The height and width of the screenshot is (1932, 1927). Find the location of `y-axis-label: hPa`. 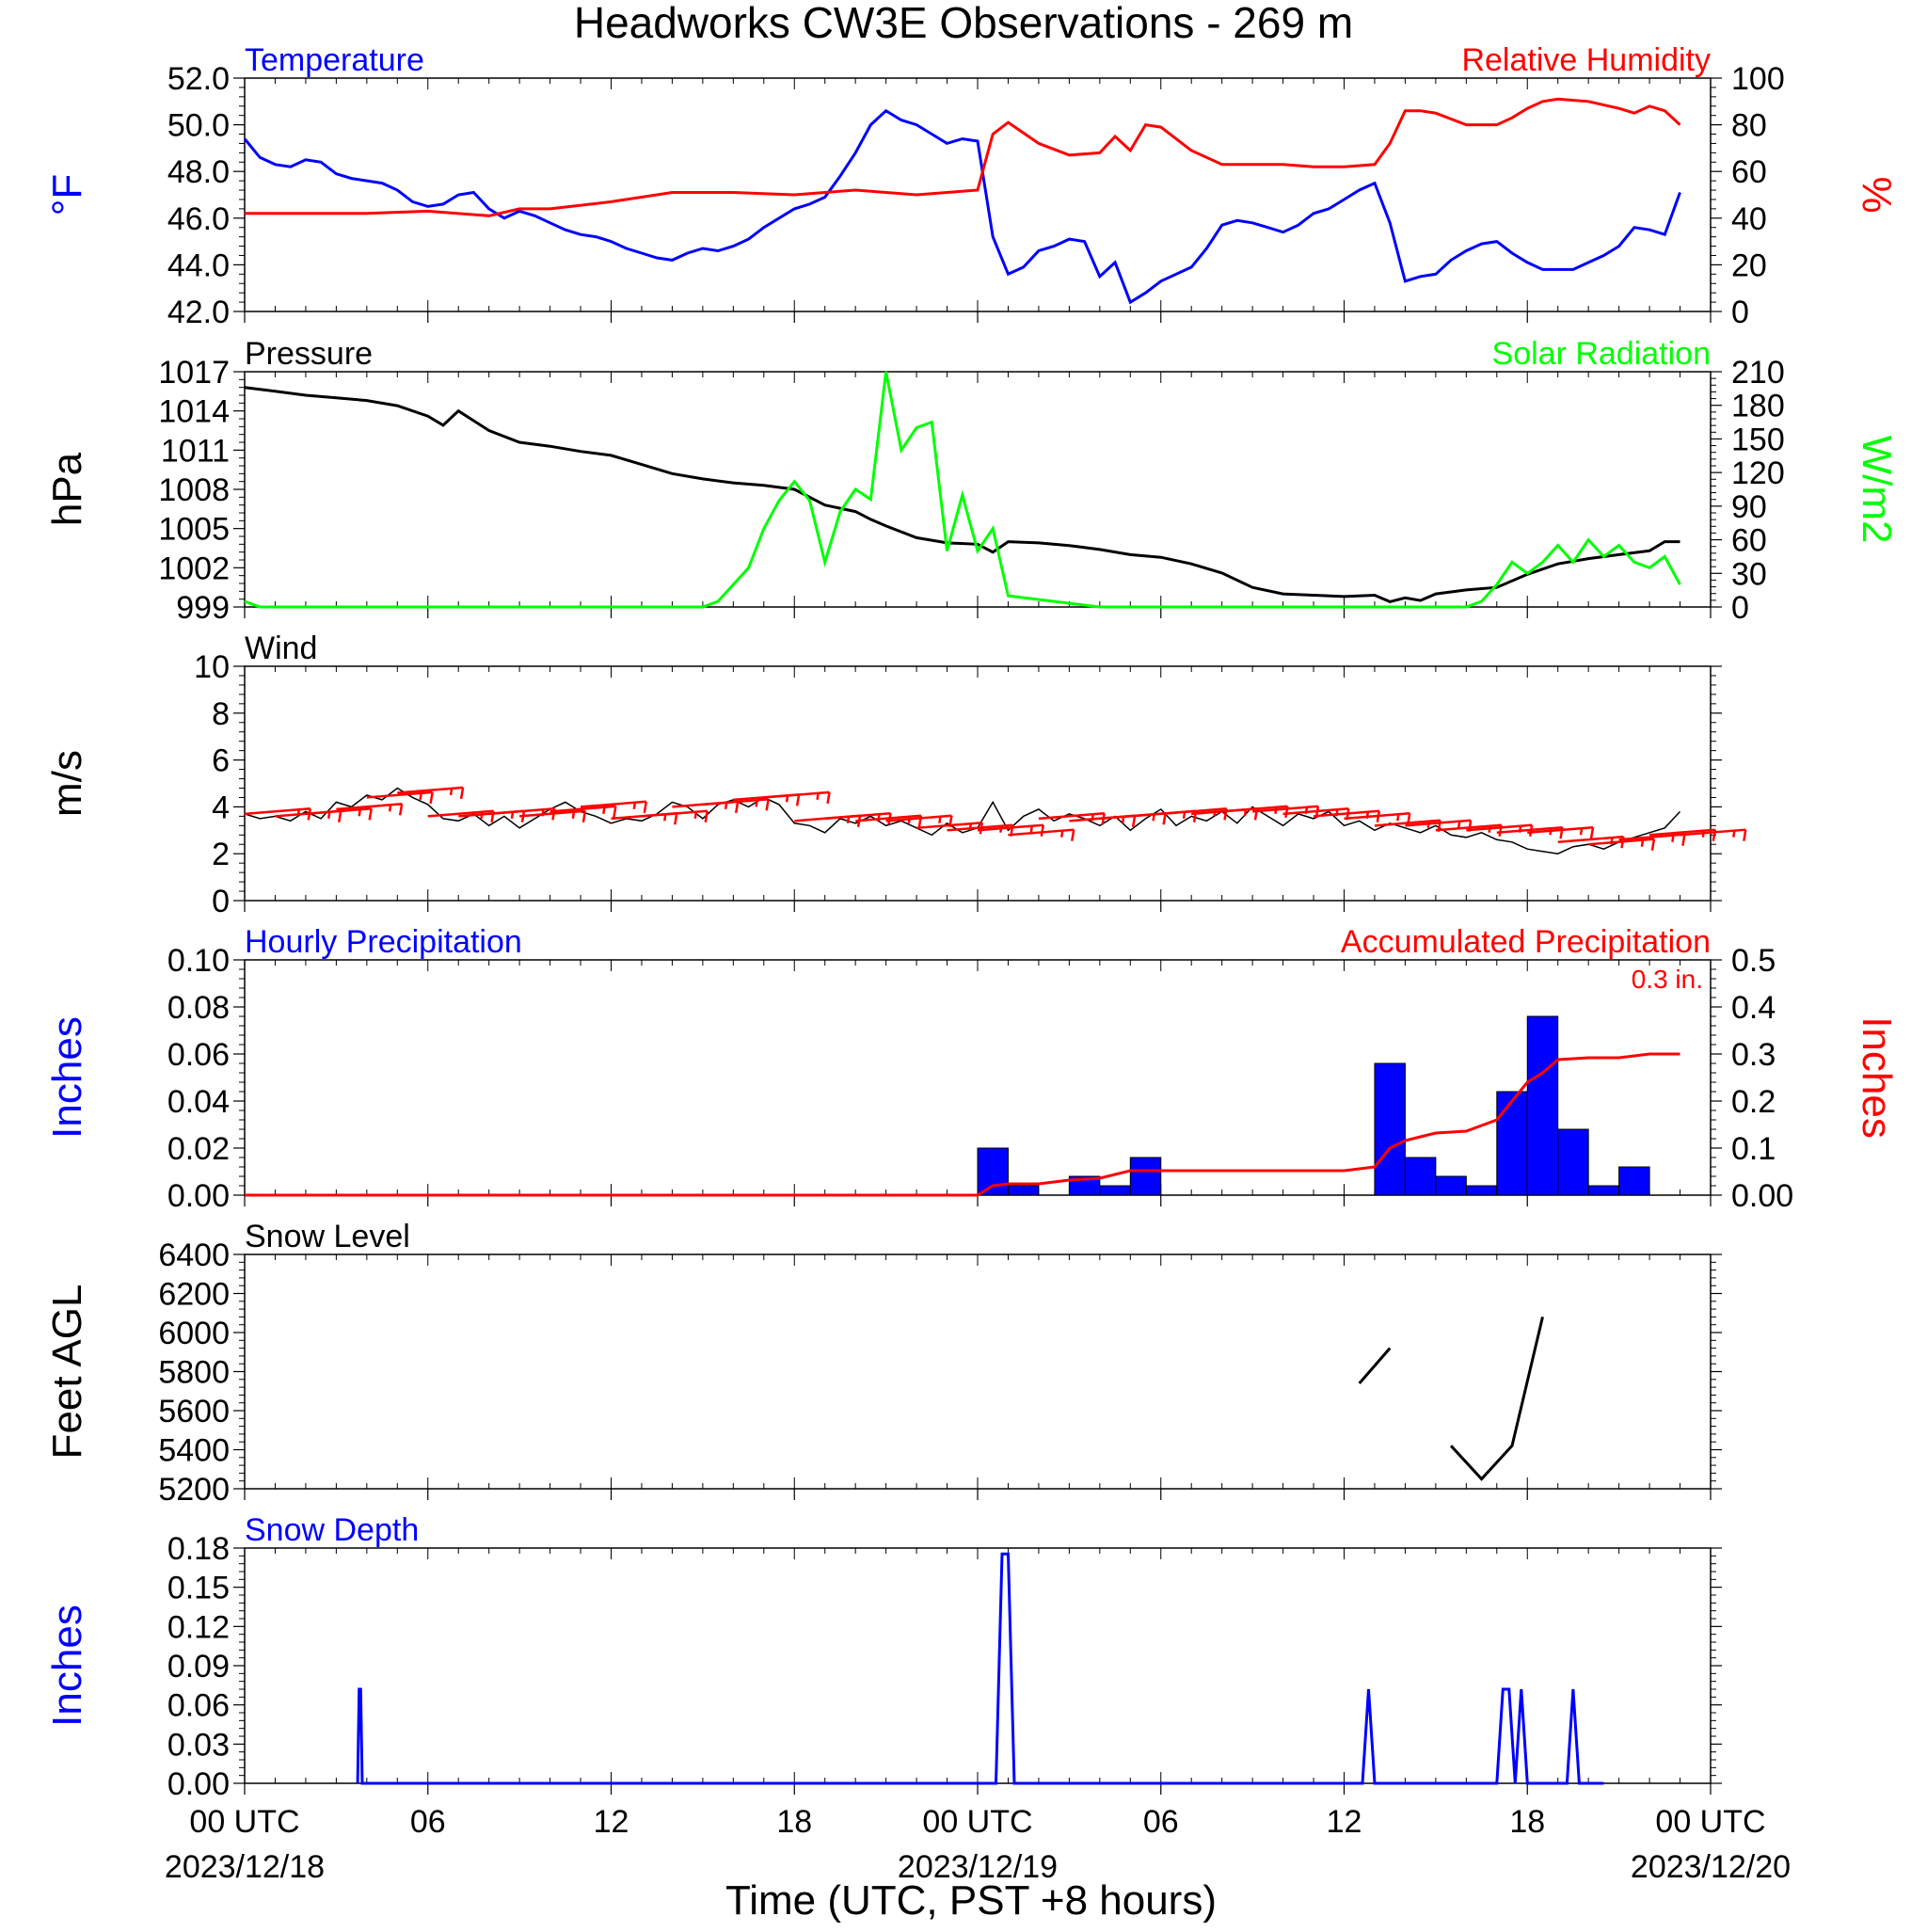

y-axis-label: hPa is located at coordinates (67, 489).